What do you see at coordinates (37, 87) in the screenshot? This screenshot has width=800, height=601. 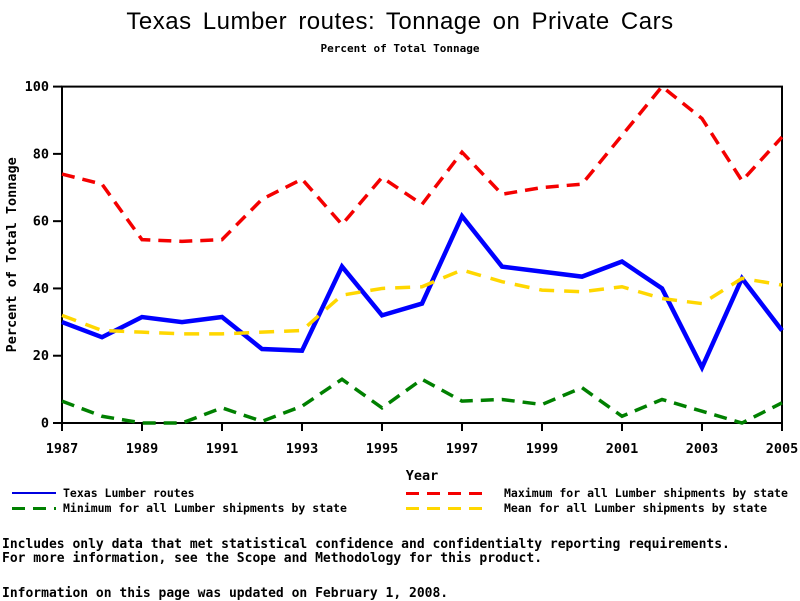 I see `y-tick-label: 100` at bounding box center [37, 87].